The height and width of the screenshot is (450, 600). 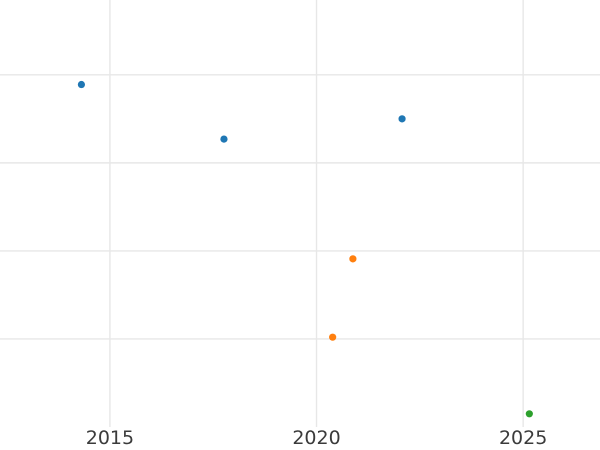 I want to click on data-point-green-series, so click(x=529, y=414).